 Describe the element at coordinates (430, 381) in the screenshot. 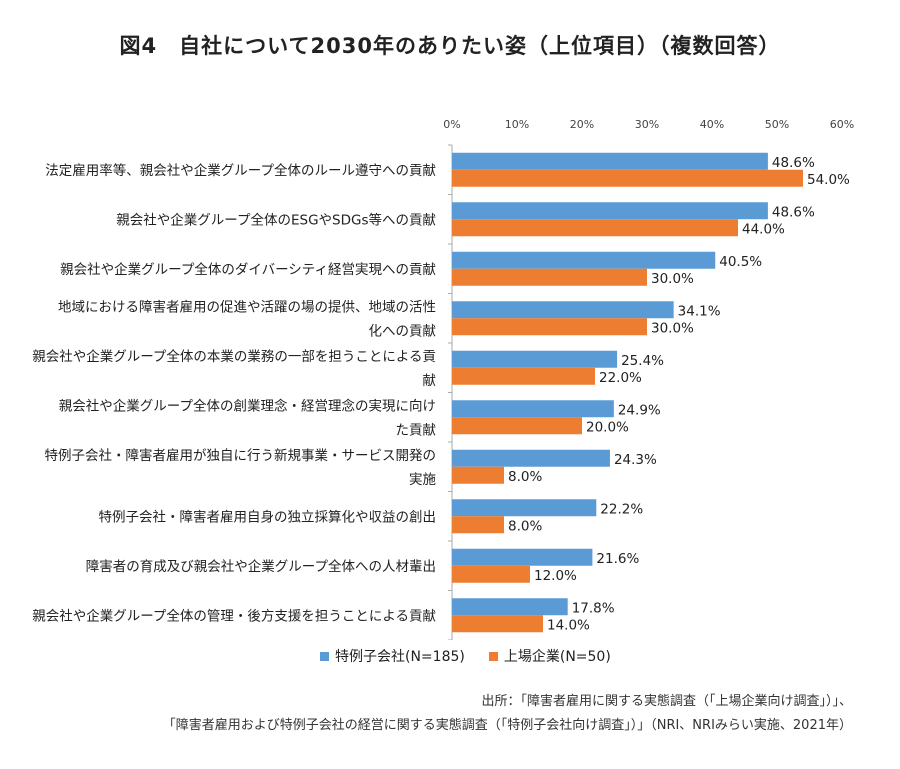

I see `category-label: 献` at that location.